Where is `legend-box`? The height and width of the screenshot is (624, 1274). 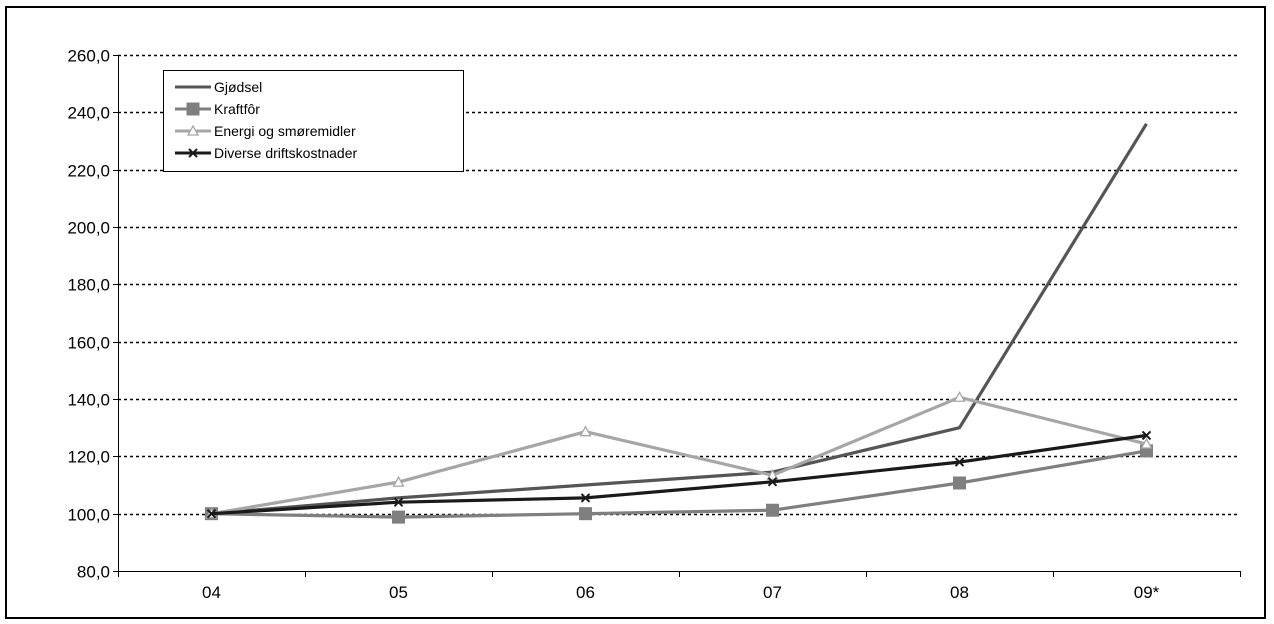 legend-box is located at coordinates (313, 121).